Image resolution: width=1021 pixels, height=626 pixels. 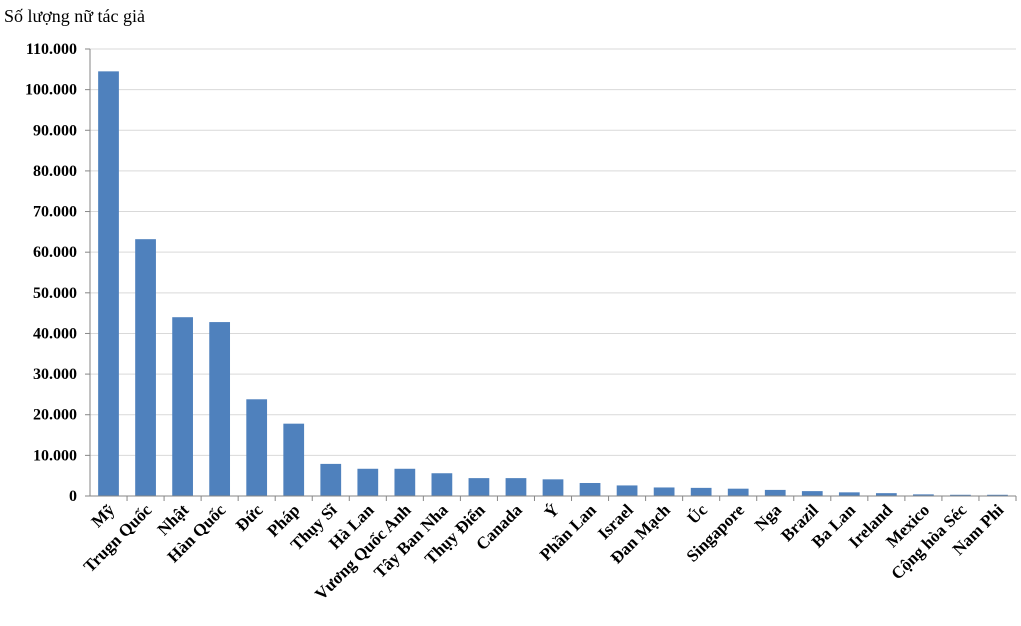 I want to click on y-tick-label: 20.000, so click(x=55, y=415).